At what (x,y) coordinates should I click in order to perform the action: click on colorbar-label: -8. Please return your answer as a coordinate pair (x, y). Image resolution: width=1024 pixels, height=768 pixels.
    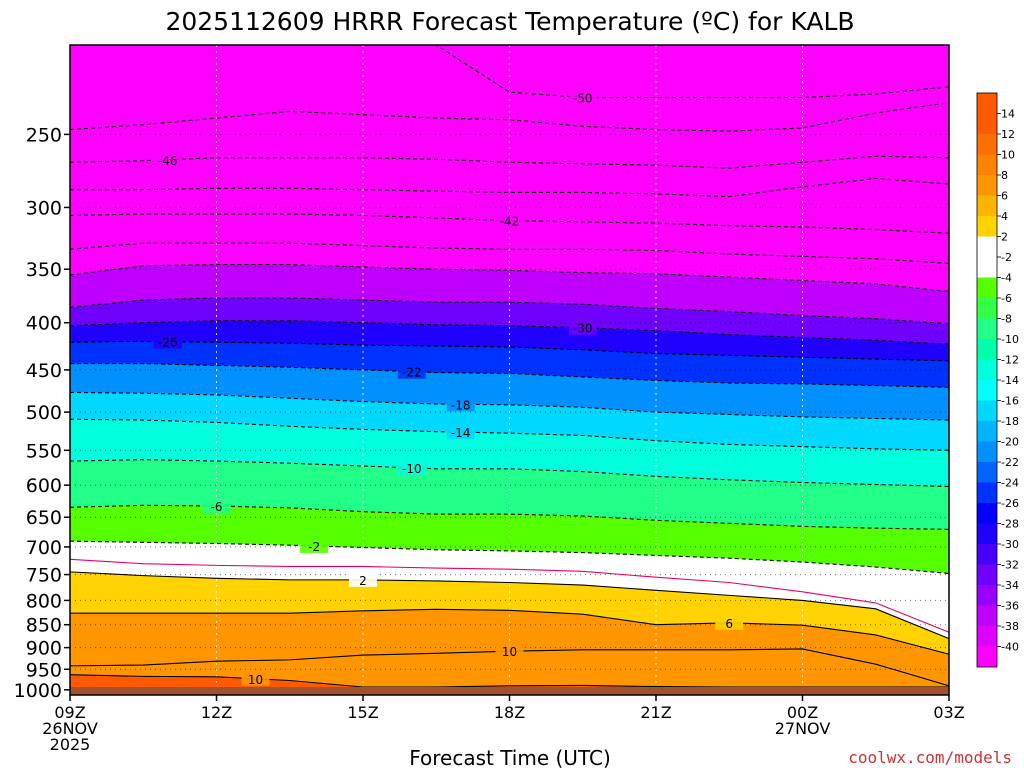
    Looking at the image, I should click on (1006, 319).